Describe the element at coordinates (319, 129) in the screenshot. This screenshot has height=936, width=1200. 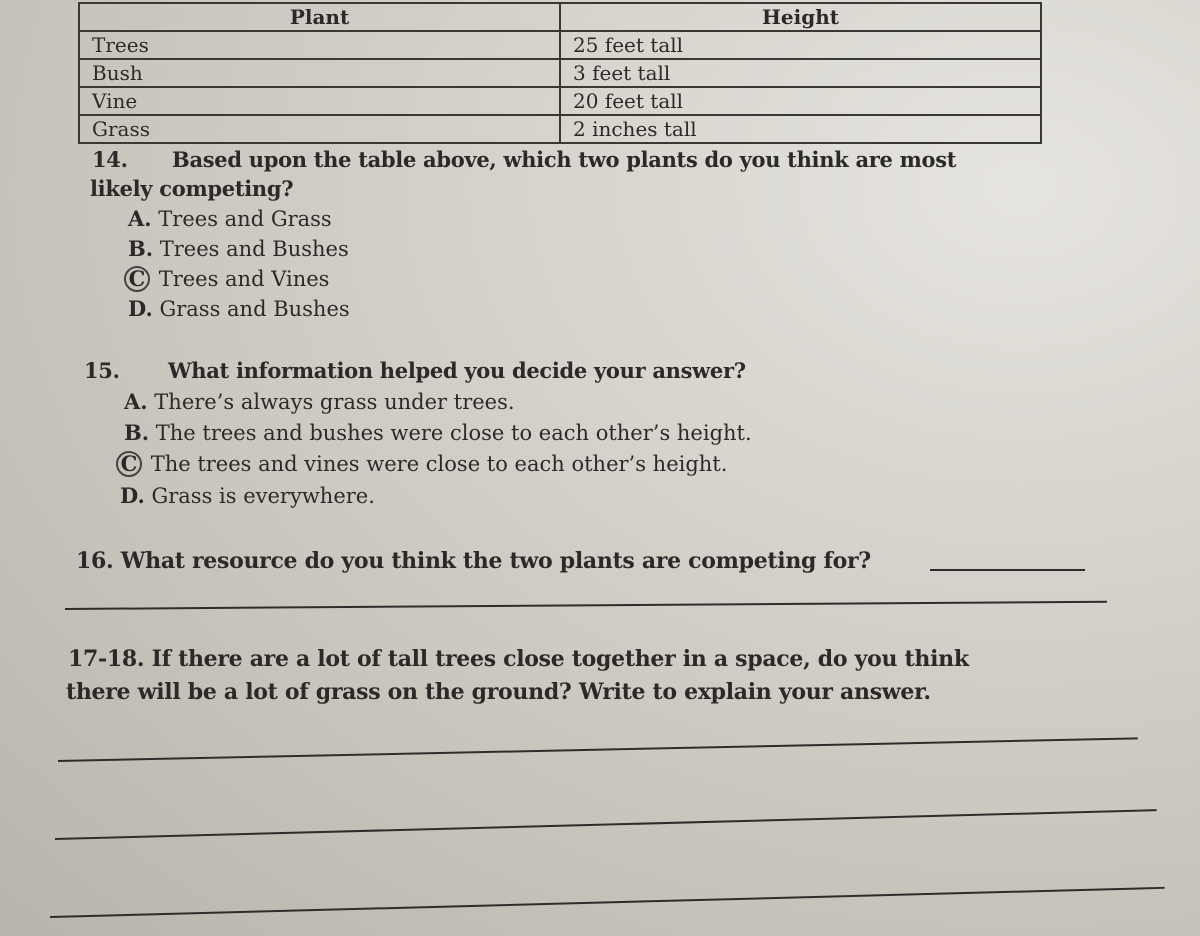
I see `plant-cell: Grass` at that location.